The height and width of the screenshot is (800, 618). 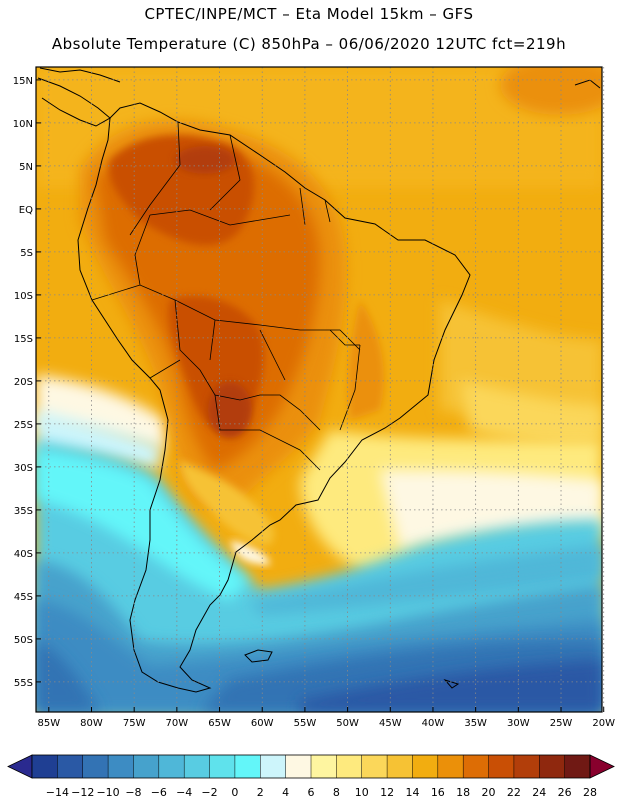 What do you see at coordinates (23, 511) in the screenshot?
I see `lat-tick-label: 35S` at bounding box center [23, 511].